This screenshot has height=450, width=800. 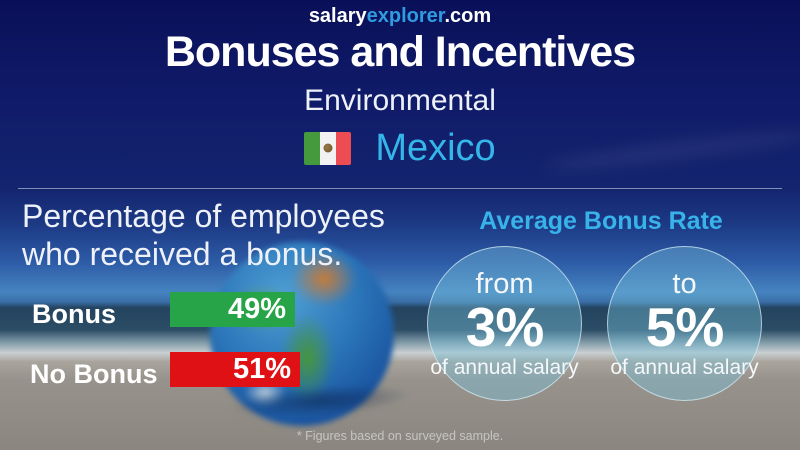 I want to click on bar-bonus-value: 49%, so click(x=256, y=309).